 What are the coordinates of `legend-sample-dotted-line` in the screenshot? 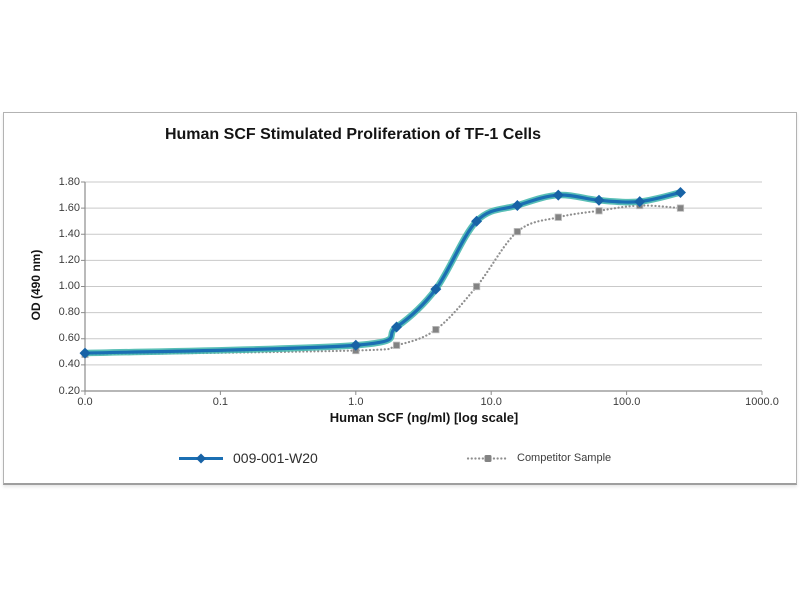 It's located at (488, 458).